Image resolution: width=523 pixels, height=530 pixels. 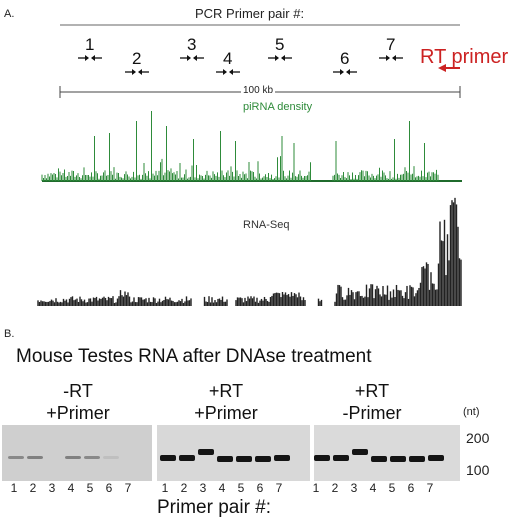 I want to click on gel-bands, so click(x=226, y=455).